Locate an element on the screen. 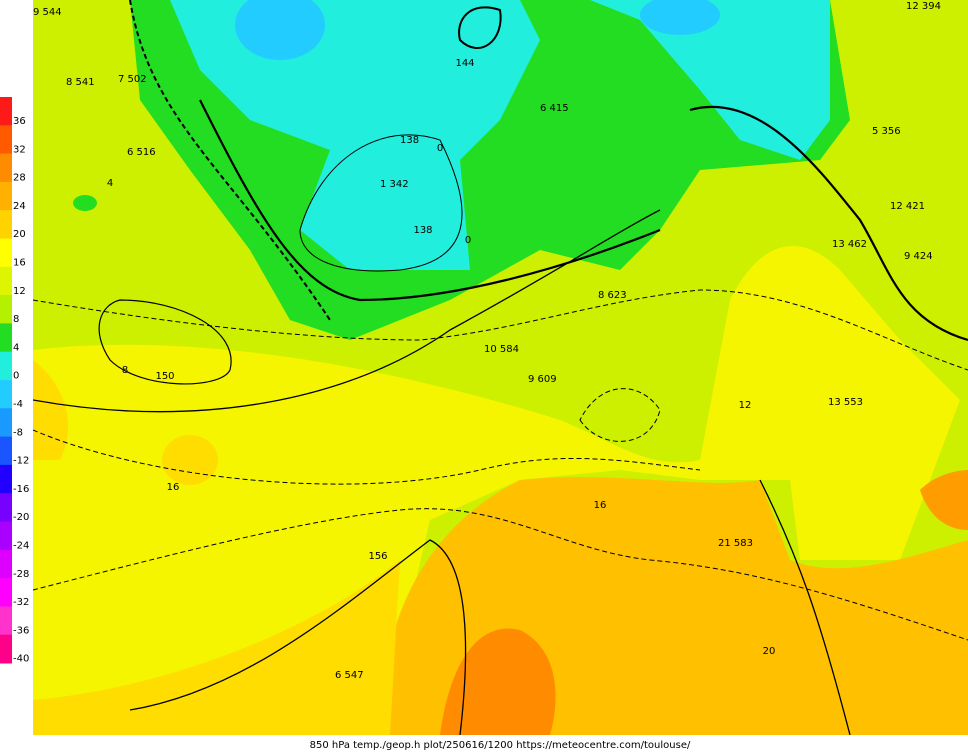 The image size is (968, 752). station-label: 6 415 is located at coordinates (554, 108).